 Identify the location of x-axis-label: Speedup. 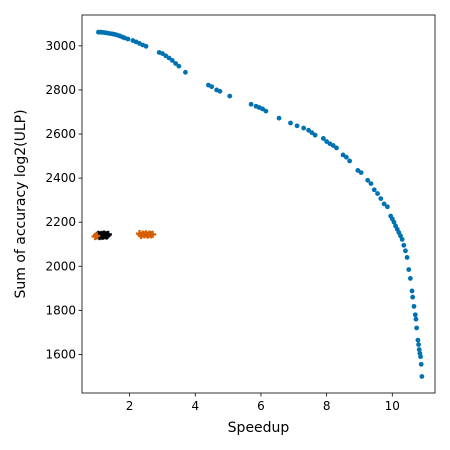
(259, 428).